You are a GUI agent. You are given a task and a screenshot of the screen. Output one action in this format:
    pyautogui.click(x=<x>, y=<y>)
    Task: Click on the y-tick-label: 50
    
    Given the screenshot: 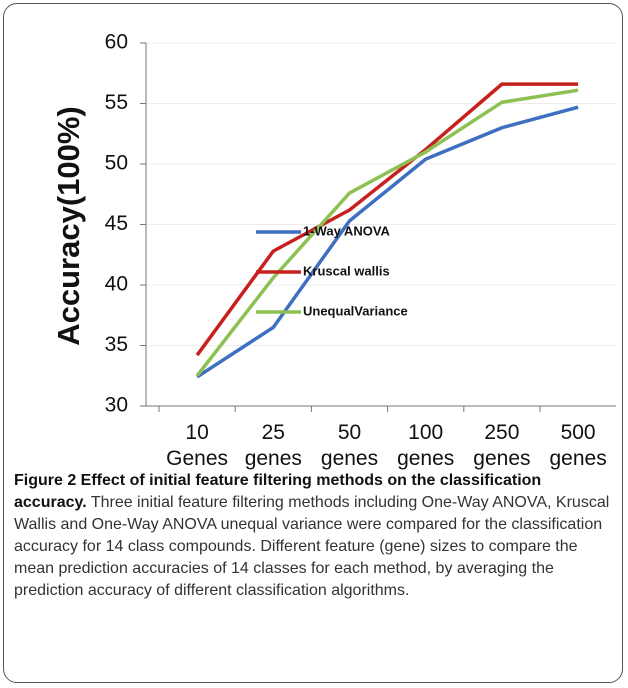 What is the action you would take?
    pyautogui.click(x=116, y=163)
    